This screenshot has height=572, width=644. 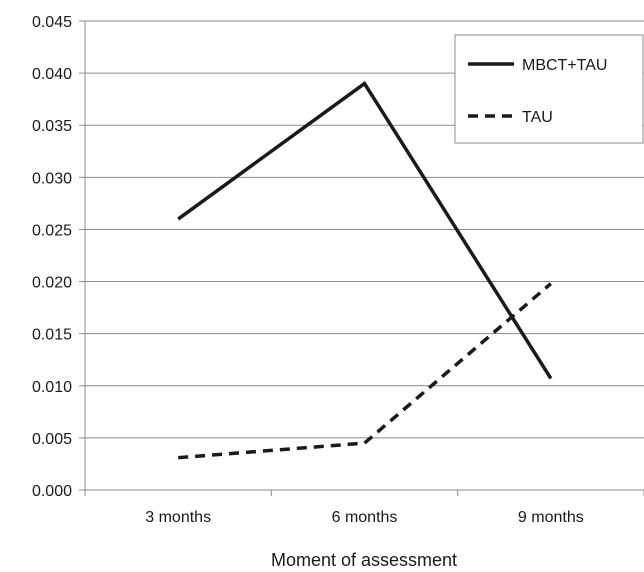 What do you see at coordinates (52, 230) in the screenshot?
I see `y-tick-label: 0.025` at bounding box center [52, 230].